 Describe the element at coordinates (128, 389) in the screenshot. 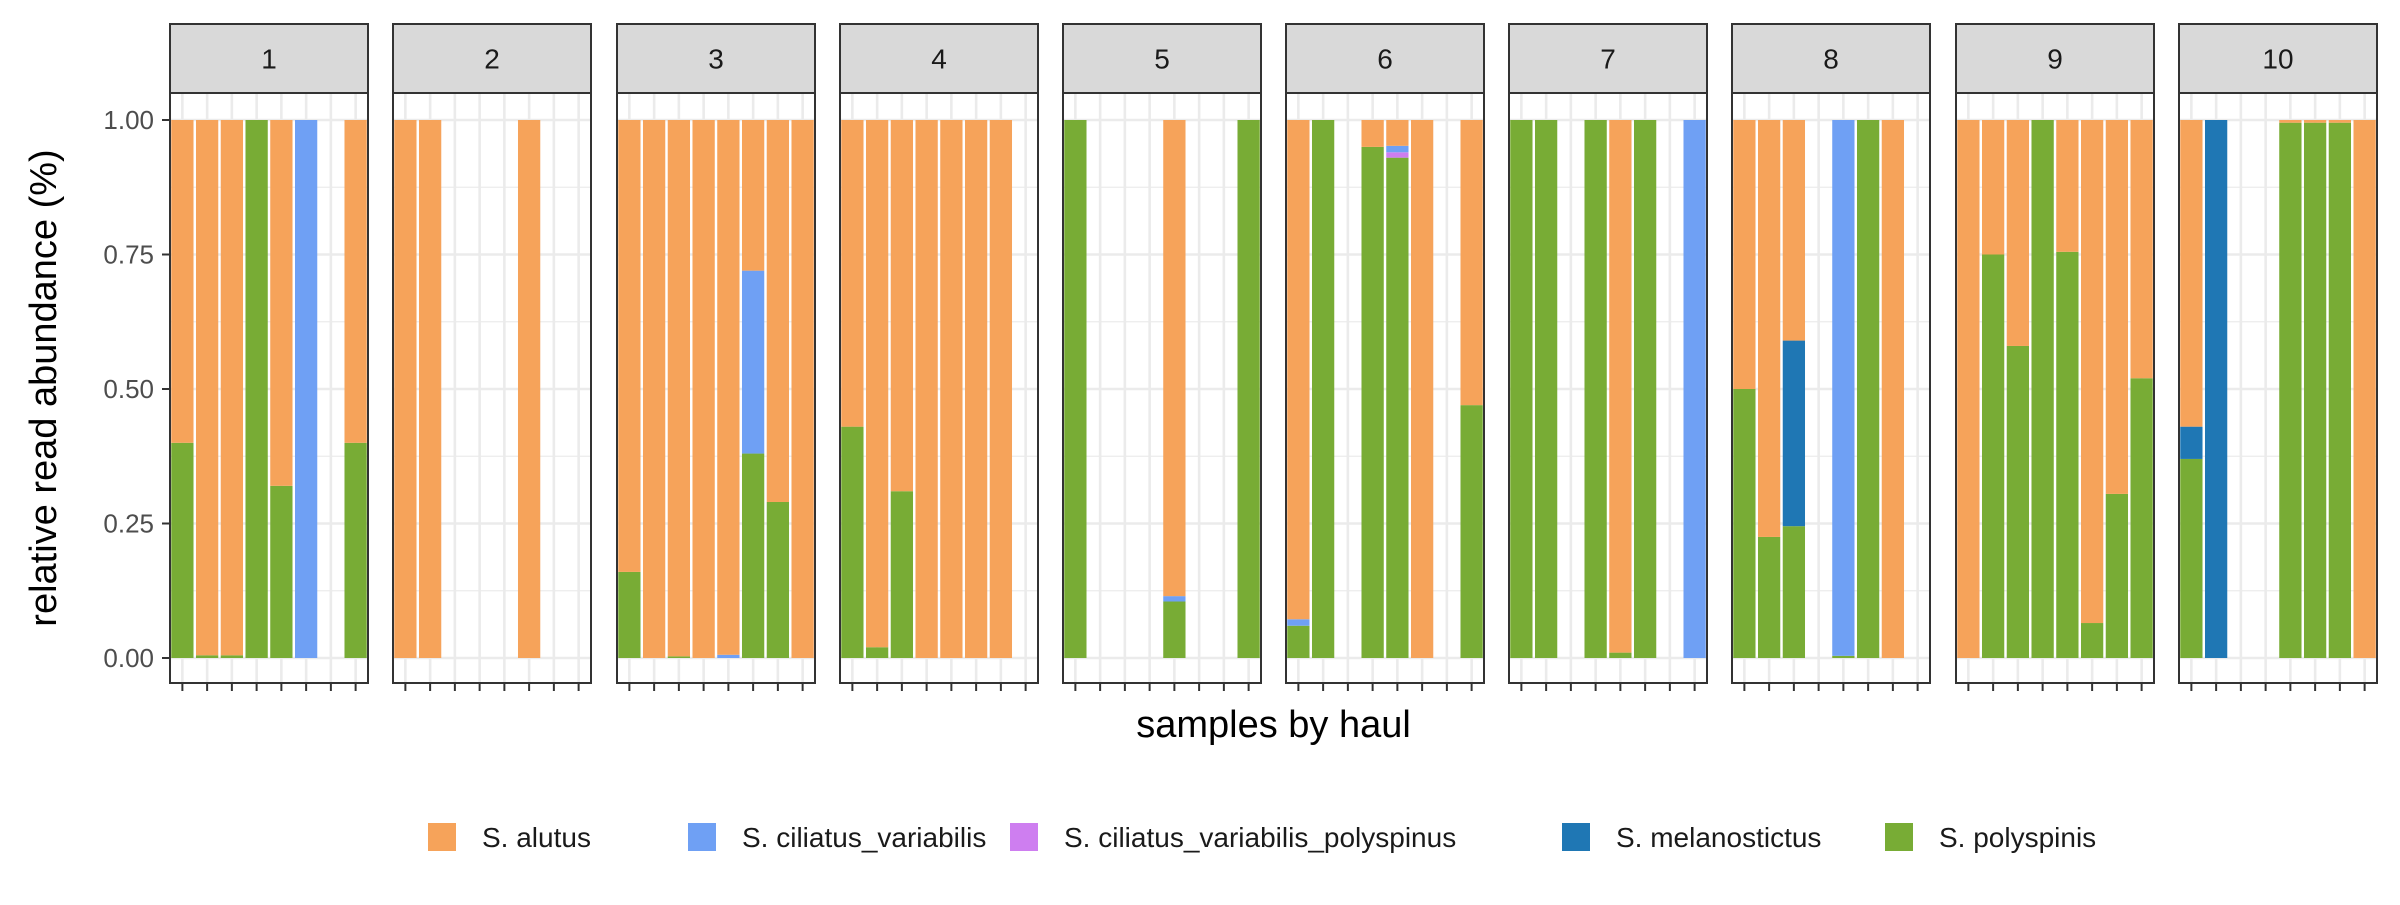

I see `y-tick-label: 0.50` at that location.